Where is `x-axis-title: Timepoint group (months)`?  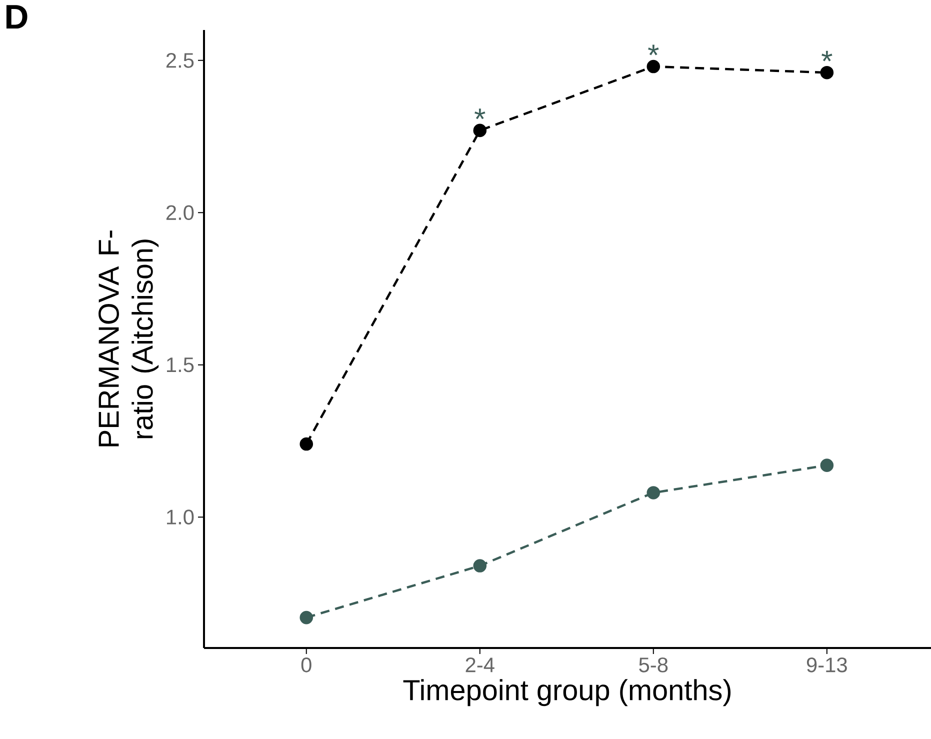
x-axis-title: Timepoint group (months) is located at coordinates (567, 692).